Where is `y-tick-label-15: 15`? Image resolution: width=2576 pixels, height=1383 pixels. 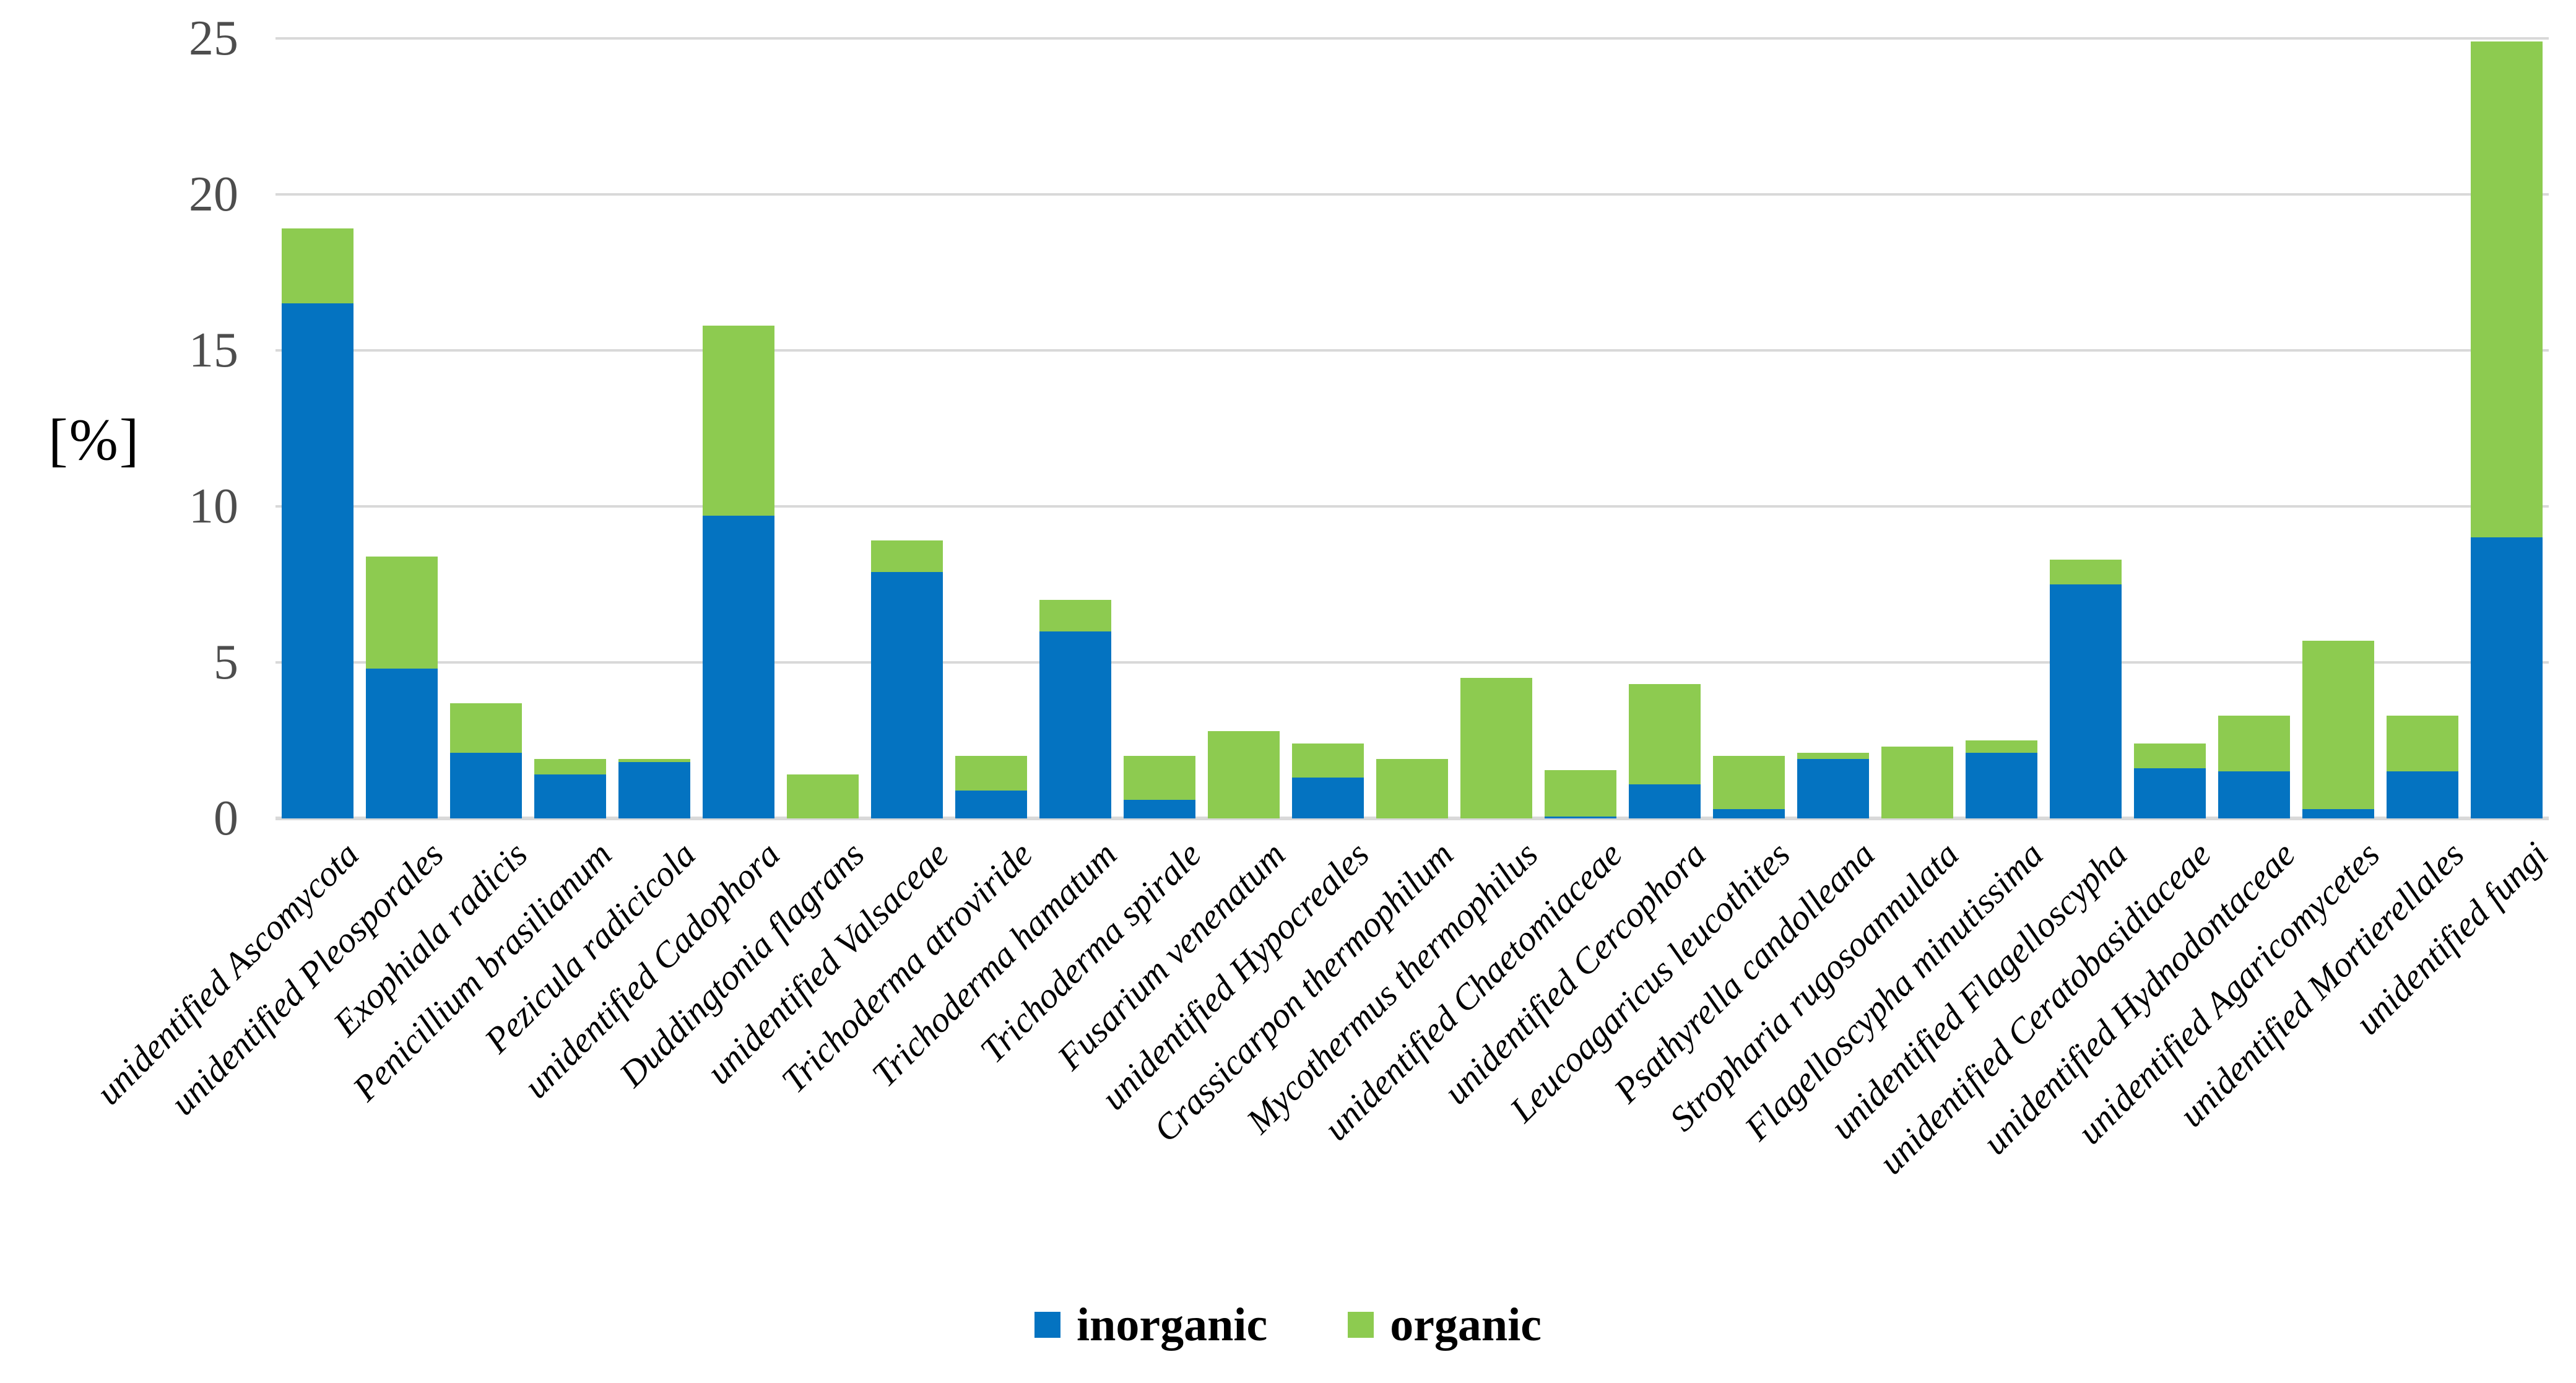 y-tick-label-15: 15 is located at coordinates (213, 351).